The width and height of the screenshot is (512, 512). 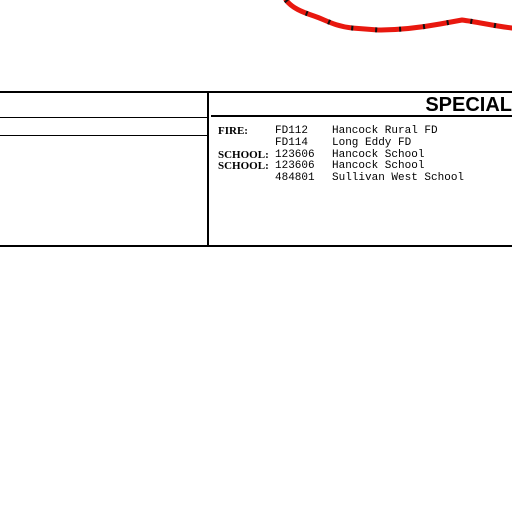 I want to click on district-row: FD114 Long Eddy FD, so click(x=341, y=143).